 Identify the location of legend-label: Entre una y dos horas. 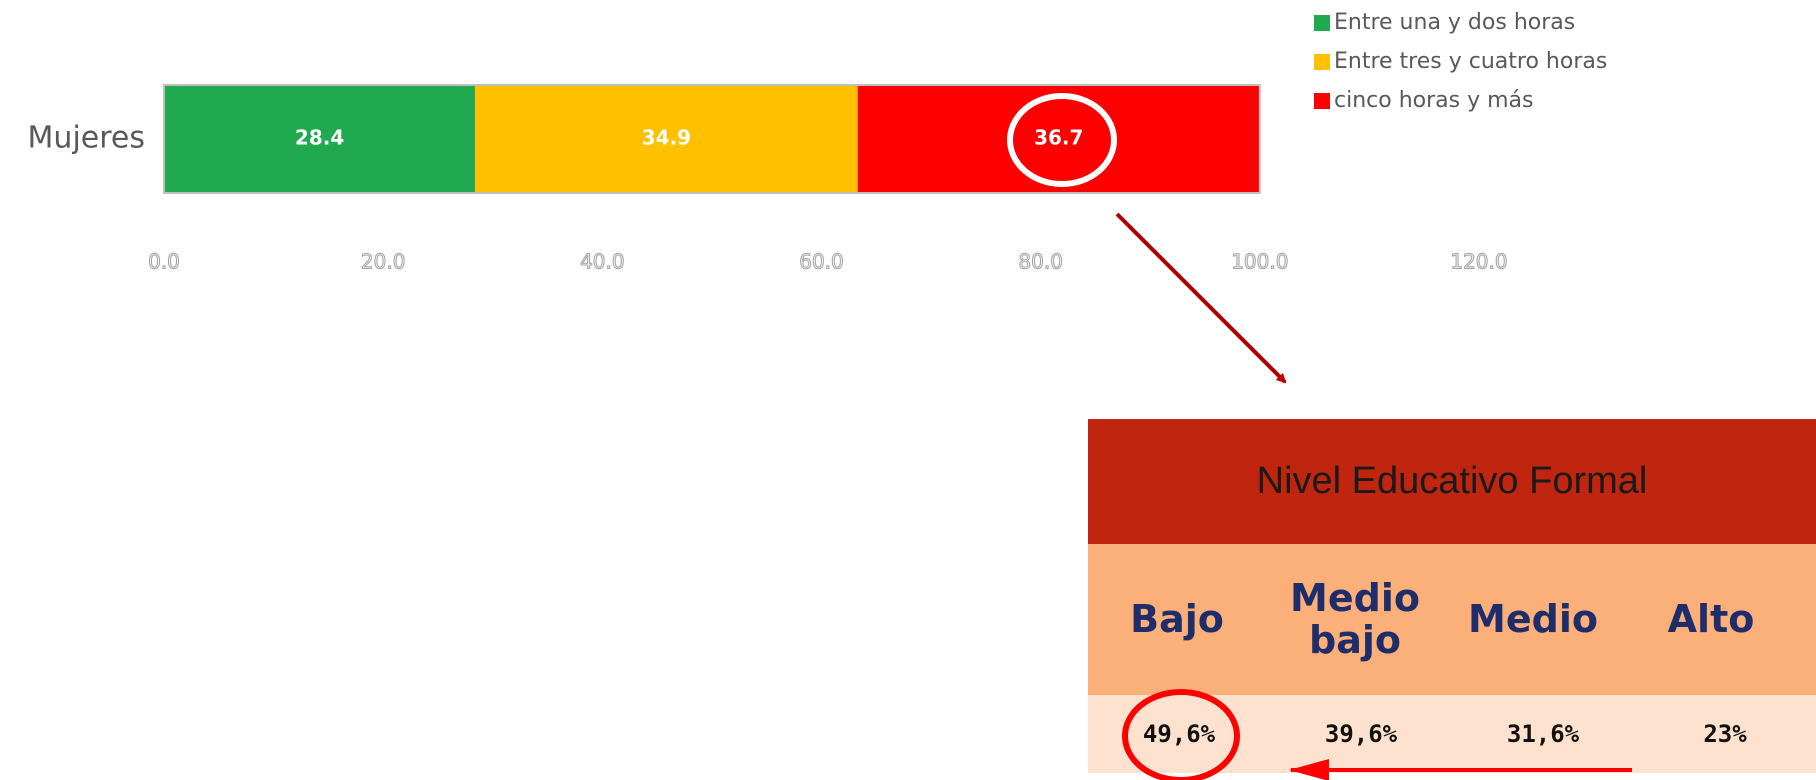
(1454, 22).